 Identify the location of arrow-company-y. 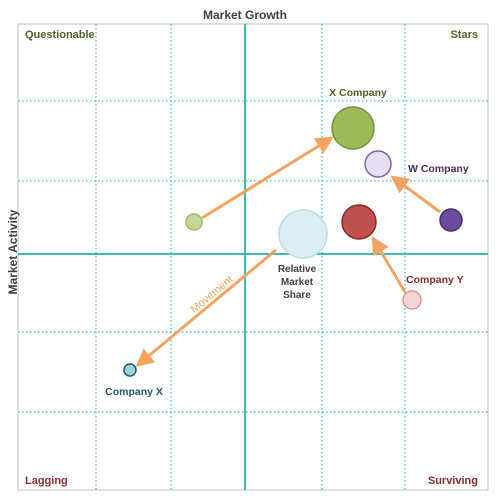
(389, 264).